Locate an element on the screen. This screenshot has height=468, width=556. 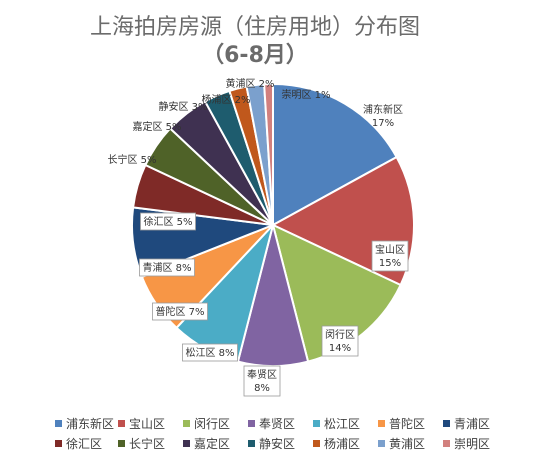
legend-label: 静安区 is located at coordinates (277, 443).